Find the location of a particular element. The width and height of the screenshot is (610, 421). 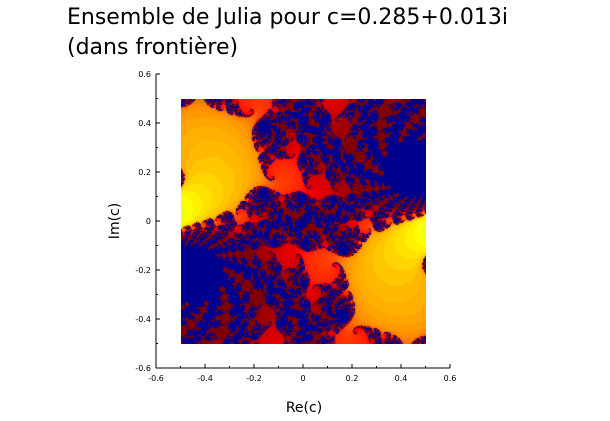

x-tick-label: -0.6 is located at coordinates (156, 378).